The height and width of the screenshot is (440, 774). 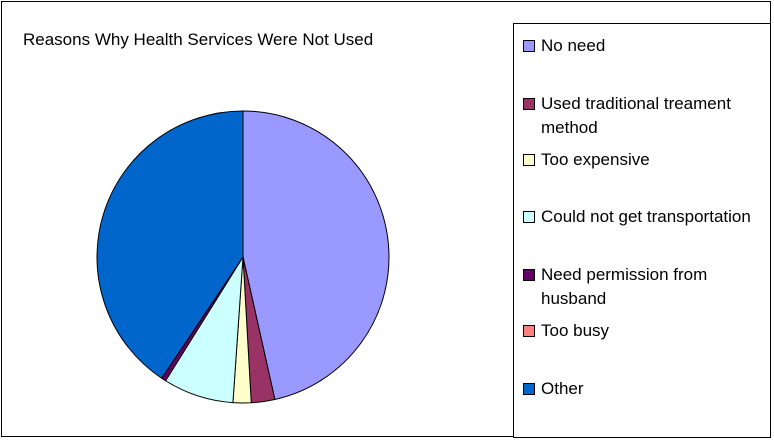 I want to click on legend-label: Need permission from husband, so click(x=624, y=286).